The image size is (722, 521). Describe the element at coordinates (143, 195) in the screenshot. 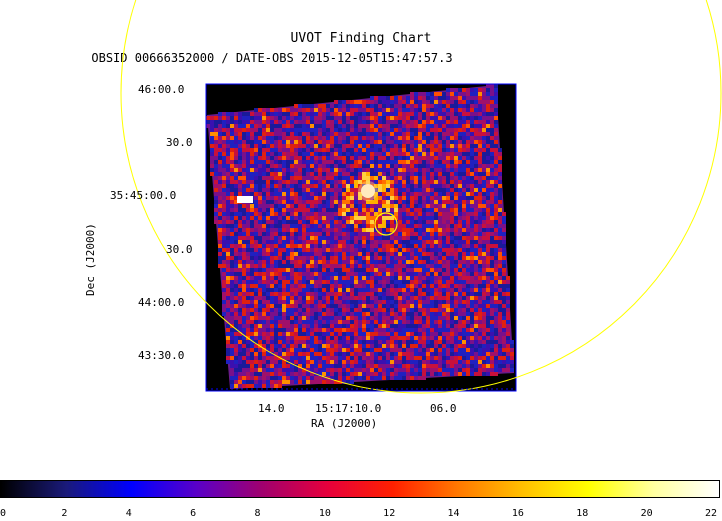

I see `dec-tick-label: 35:45:00.0` at that location.